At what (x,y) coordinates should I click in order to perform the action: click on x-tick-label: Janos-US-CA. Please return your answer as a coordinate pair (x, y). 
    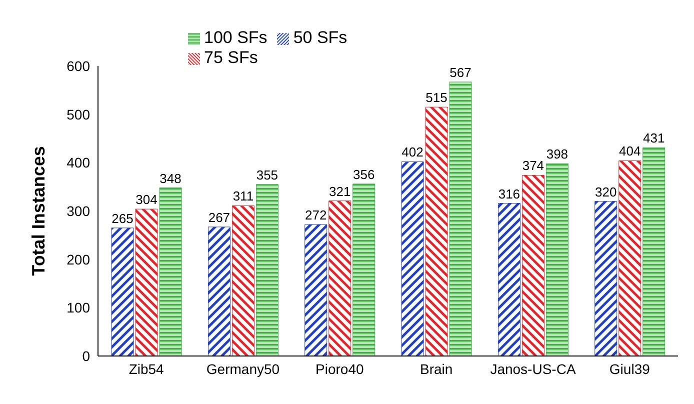
    Looking at the image, I should click on (533, 368).